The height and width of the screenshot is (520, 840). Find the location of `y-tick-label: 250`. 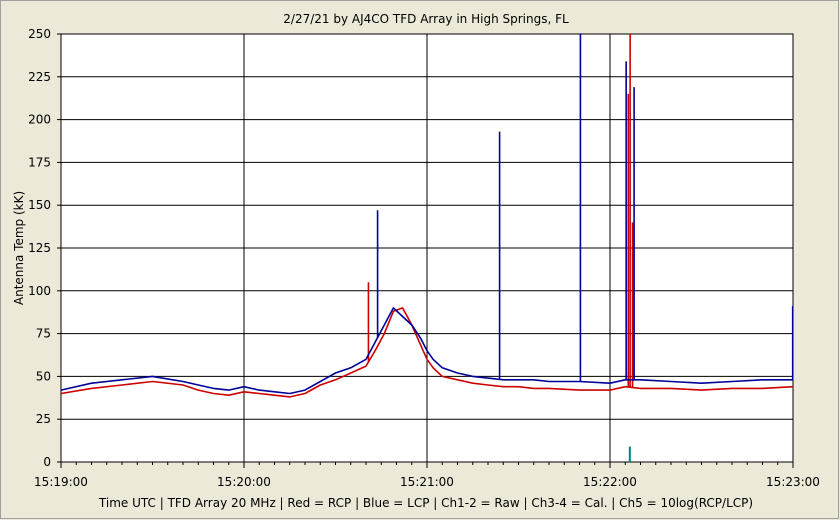

y-tick-label: 250 is located at coordinates (39, 34).